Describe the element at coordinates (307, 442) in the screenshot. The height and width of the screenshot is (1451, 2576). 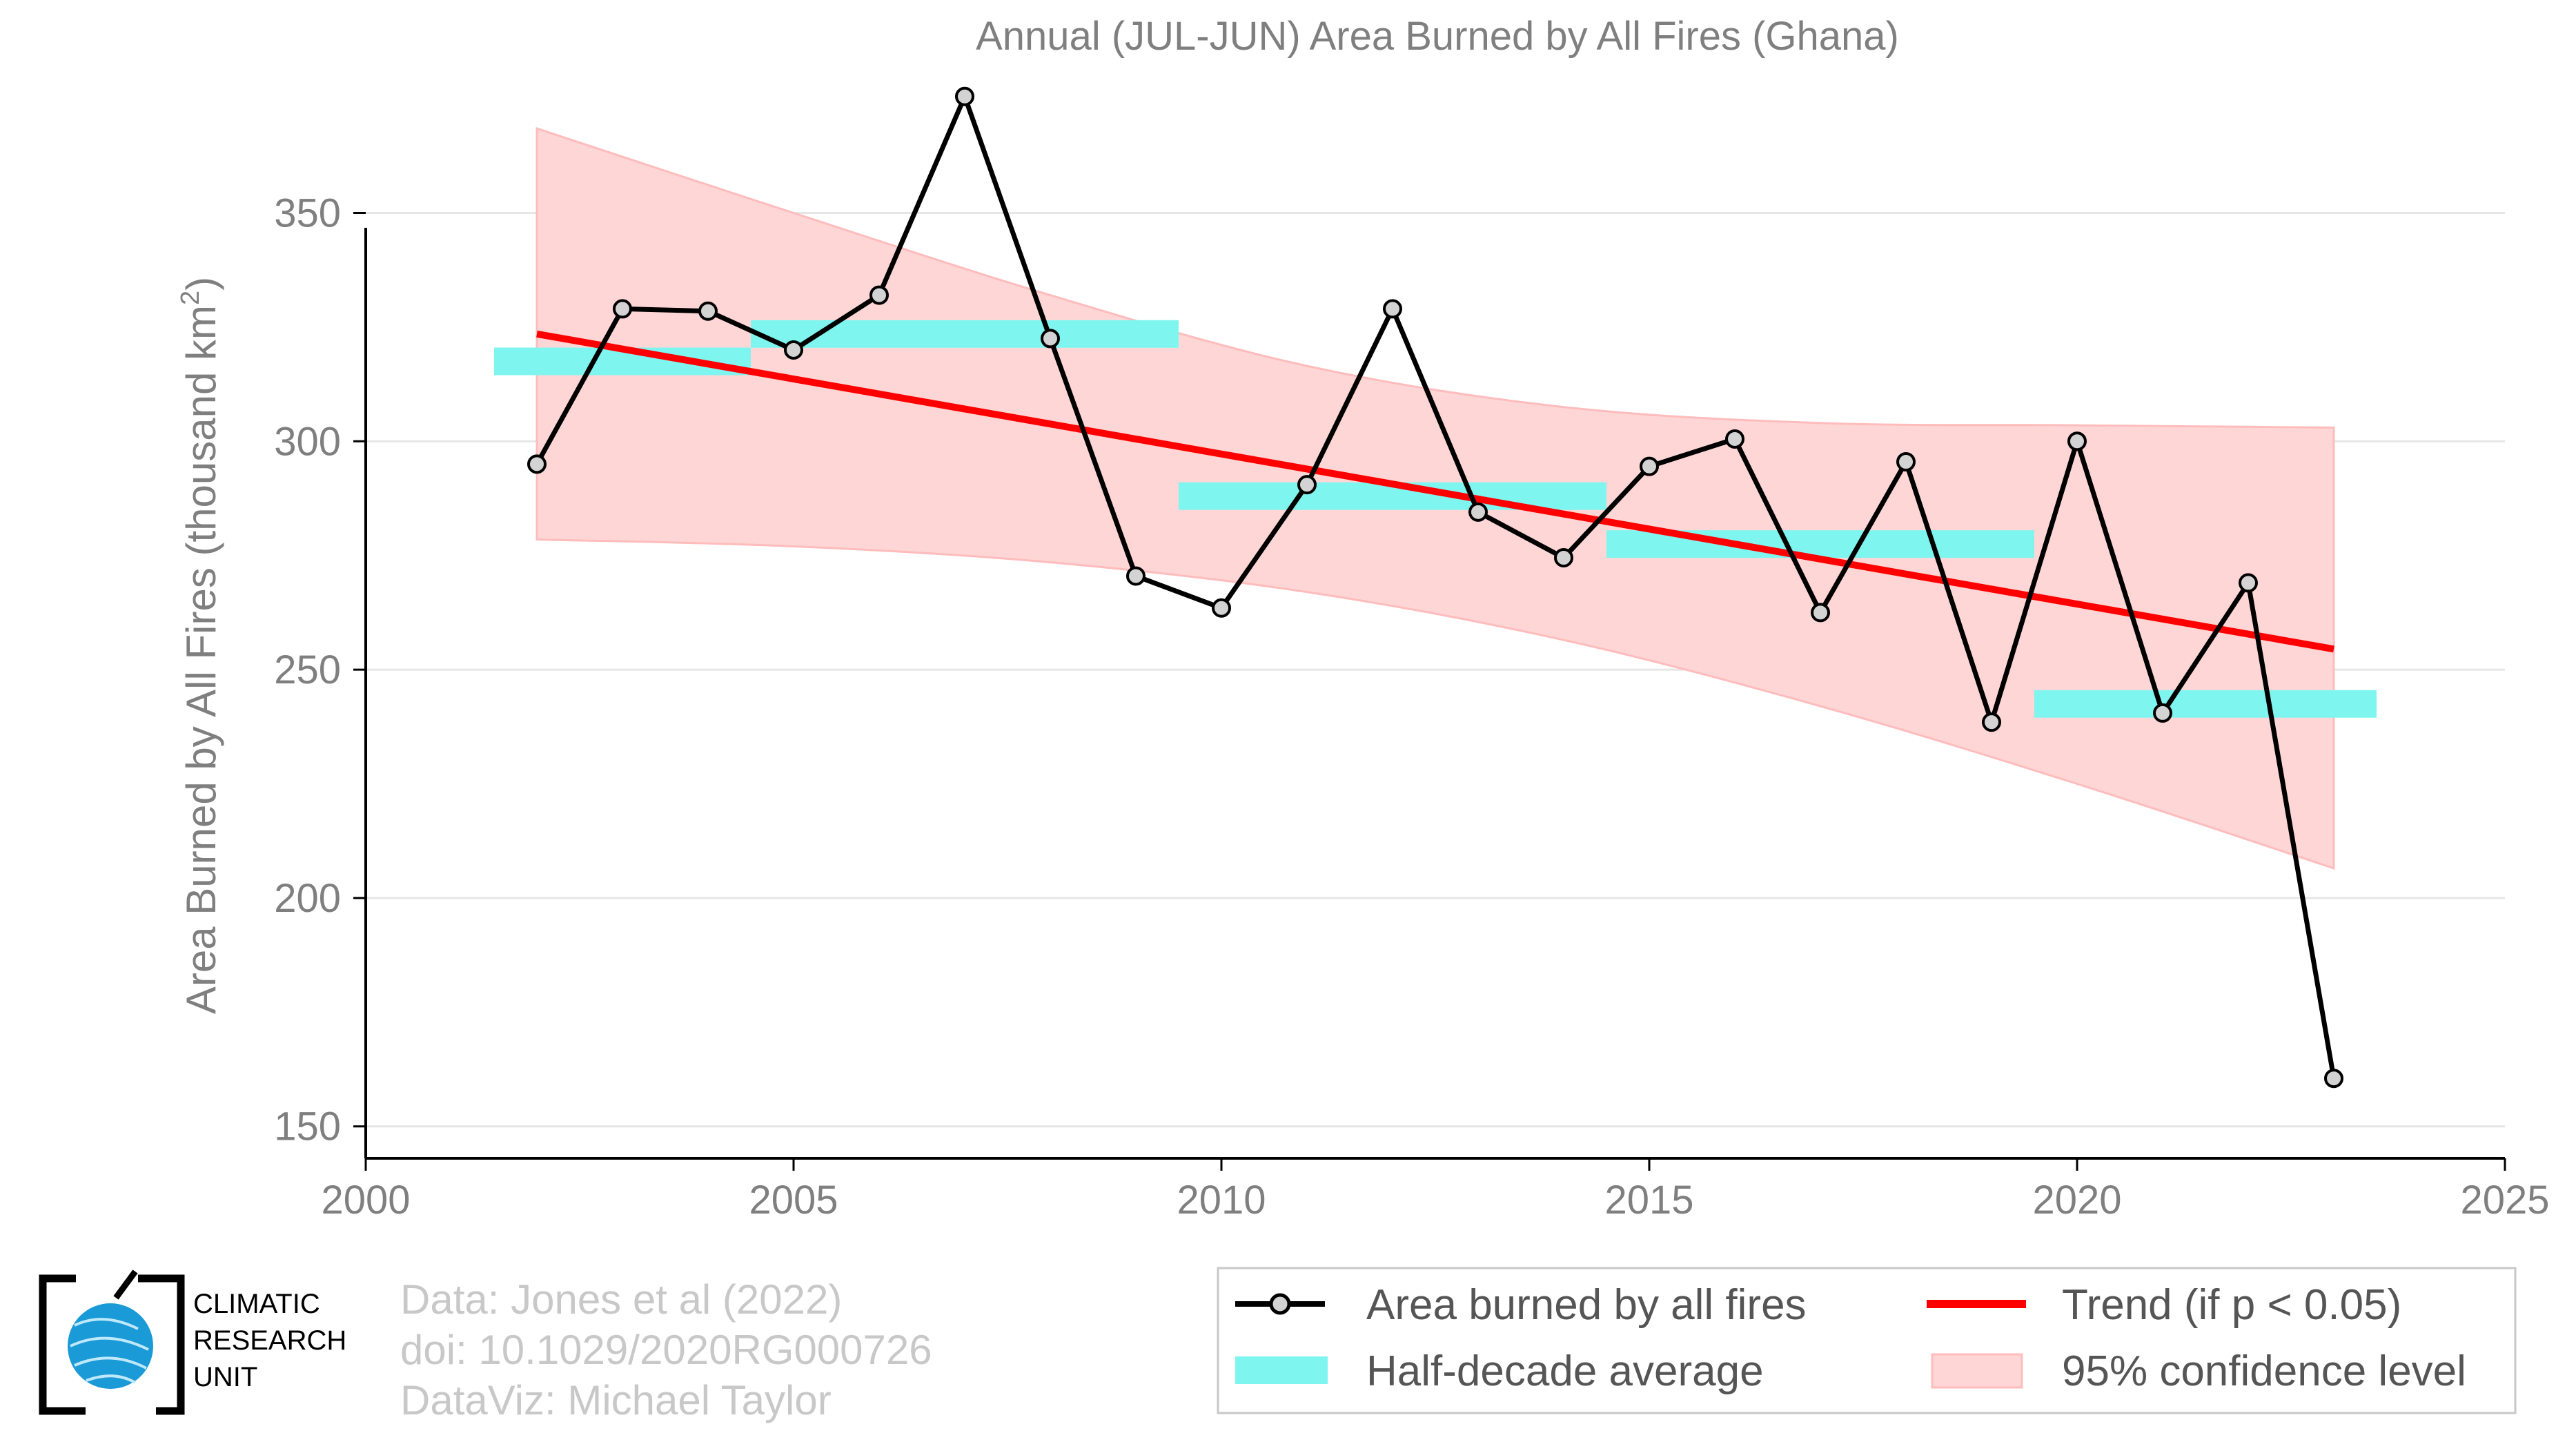
I see `y-tick-label: 300` at that location.